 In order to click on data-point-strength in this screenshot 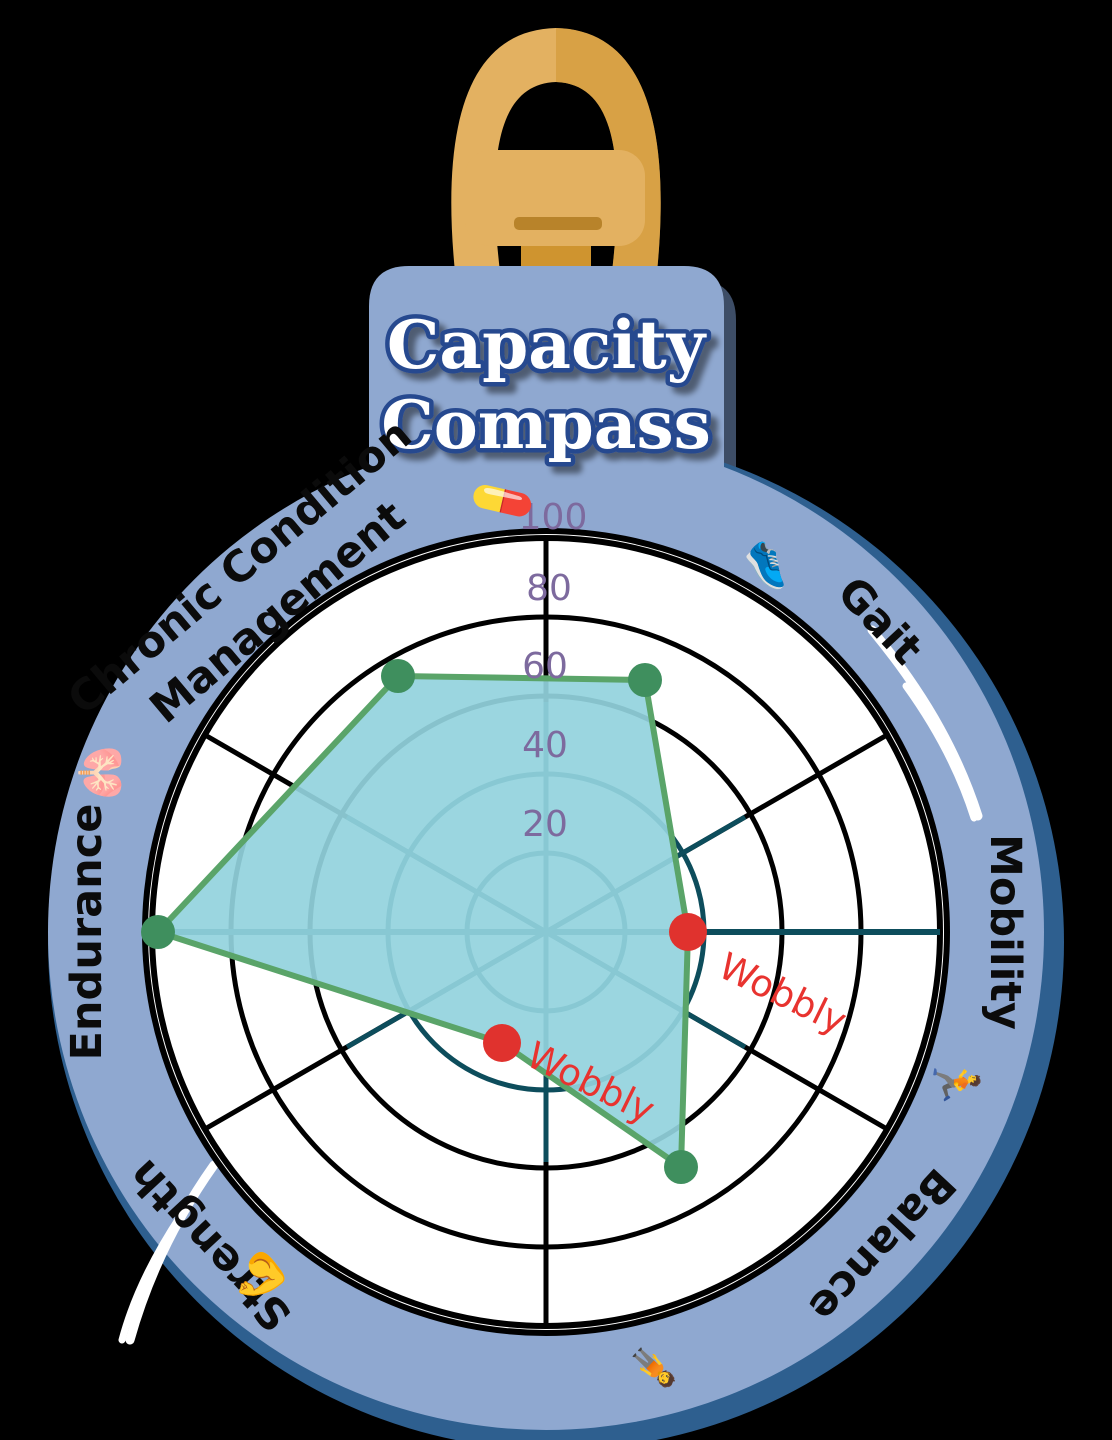, I will do `click(502, 1043)`.